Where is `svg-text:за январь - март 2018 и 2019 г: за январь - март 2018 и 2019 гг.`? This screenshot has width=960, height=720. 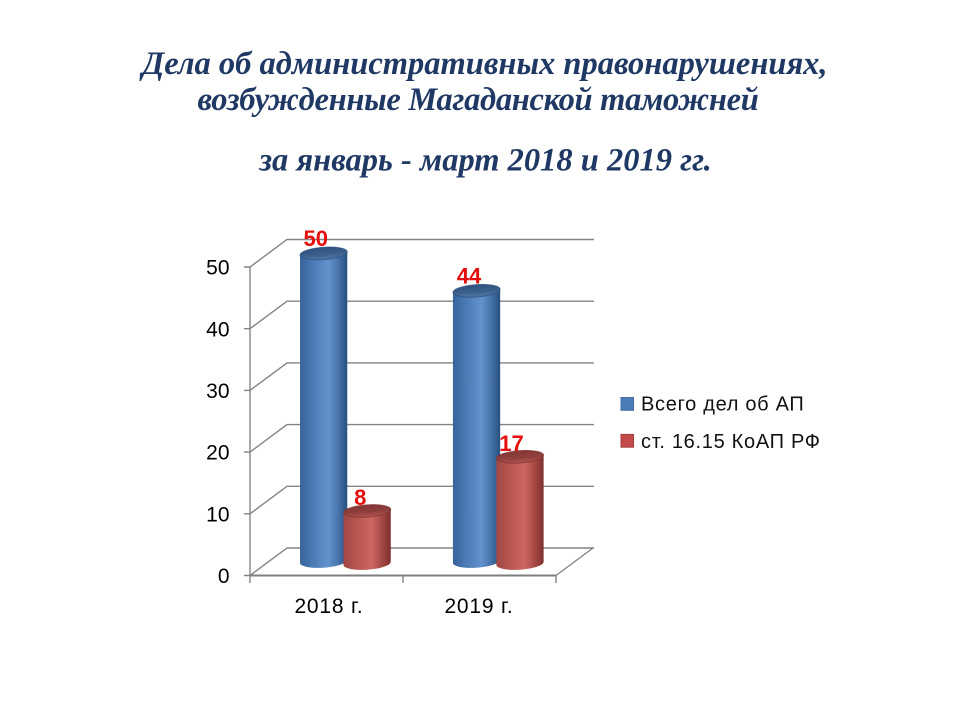
svg-text:за январь - март 2018 и 2019 г: за январь - март 2018 и 2019 гг. is located at coordinates (484, 160).